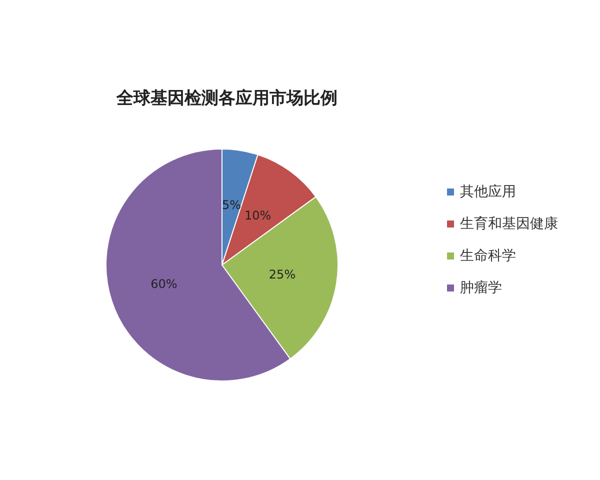  I want to click on data-label: 60%, so click(164, 283).